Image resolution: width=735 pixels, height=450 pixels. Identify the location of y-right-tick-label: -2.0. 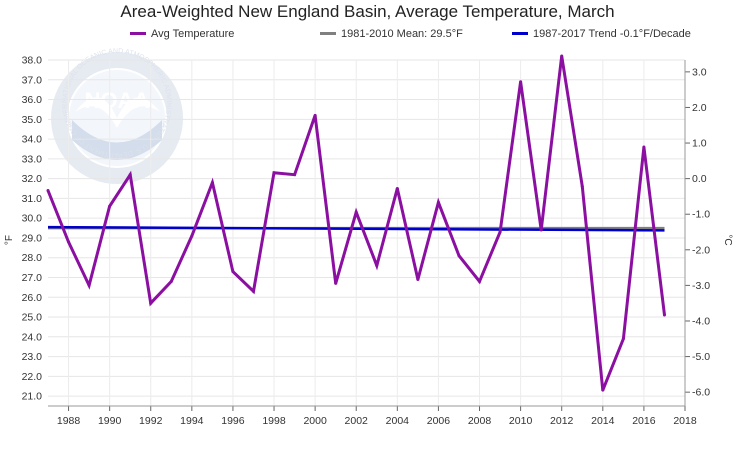
(701, 250).